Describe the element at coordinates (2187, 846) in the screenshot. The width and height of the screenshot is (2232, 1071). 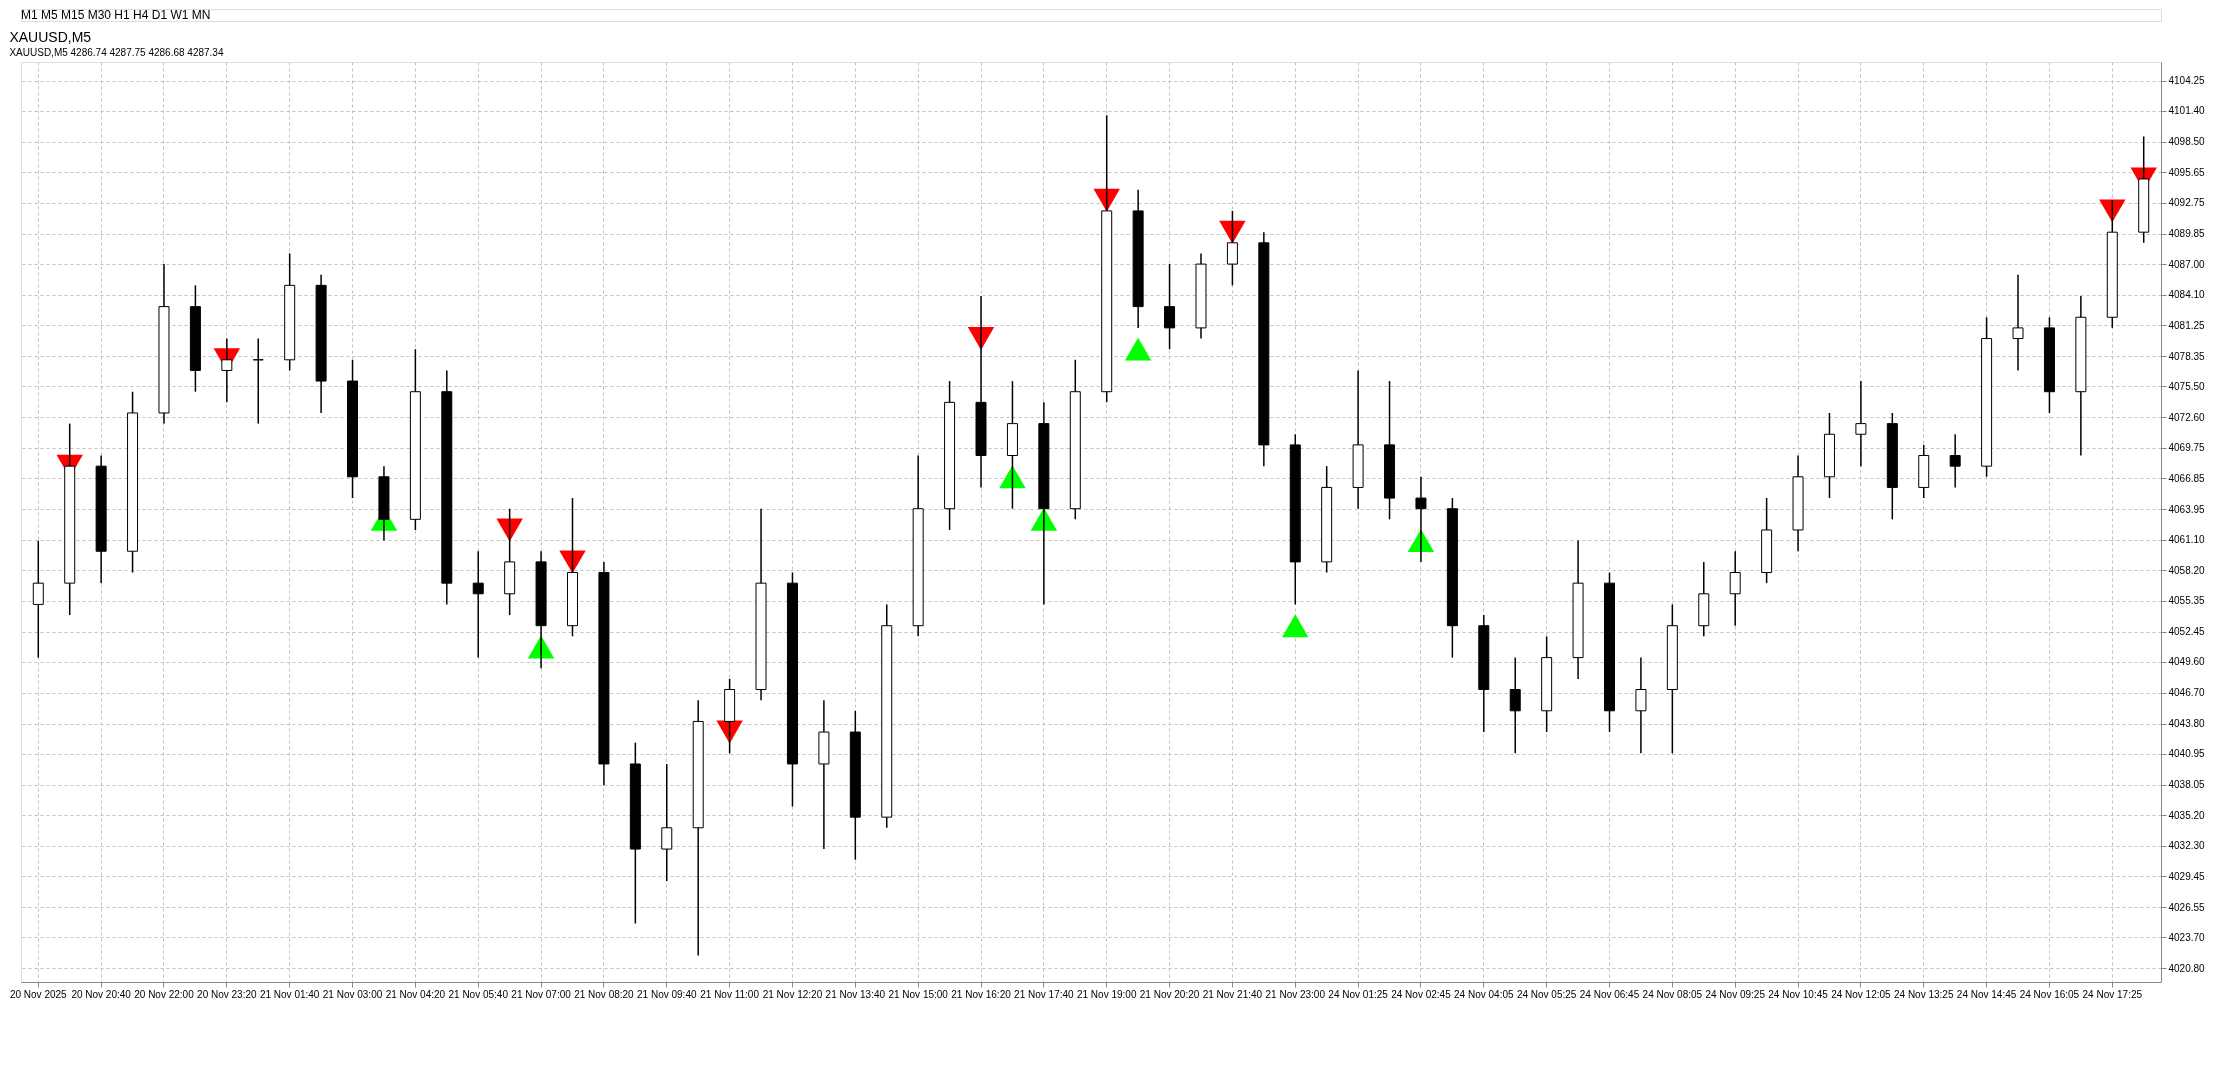
I see `y-tick-label: 4032.30` at that location.